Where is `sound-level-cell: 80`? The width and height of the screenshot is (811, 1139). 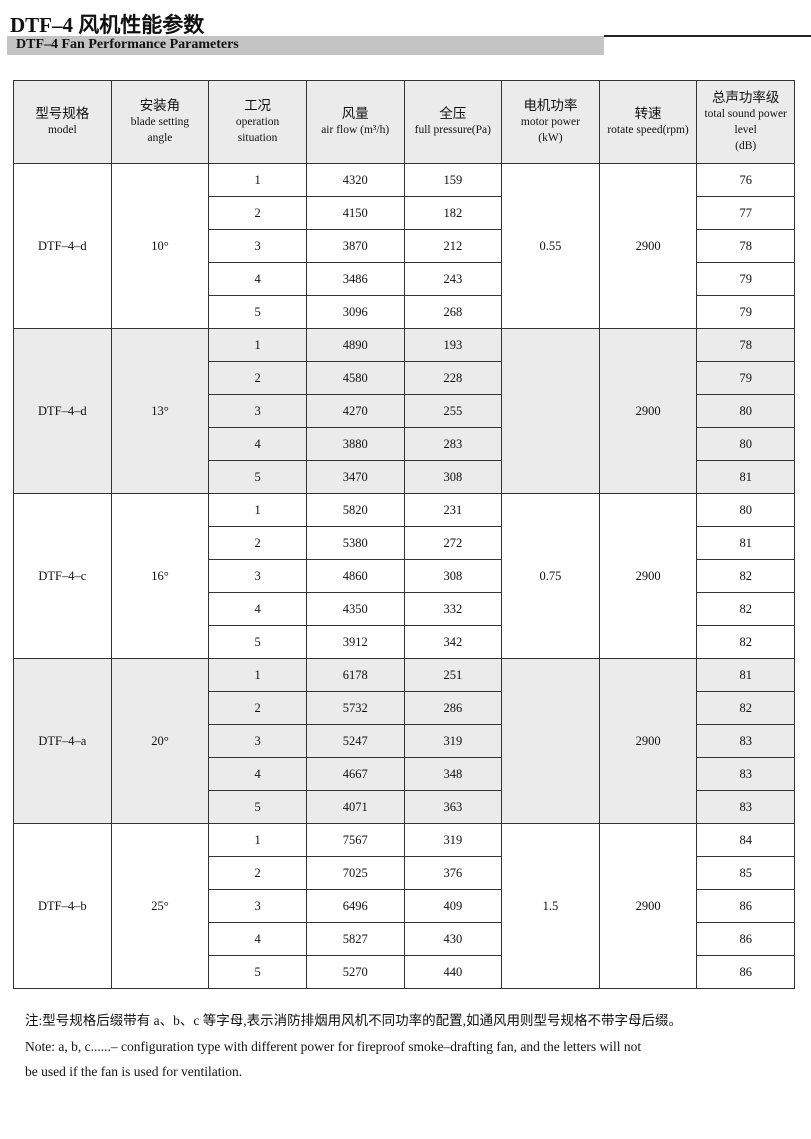
sound-level-cell: 80 is located at coordinates (745, 411).